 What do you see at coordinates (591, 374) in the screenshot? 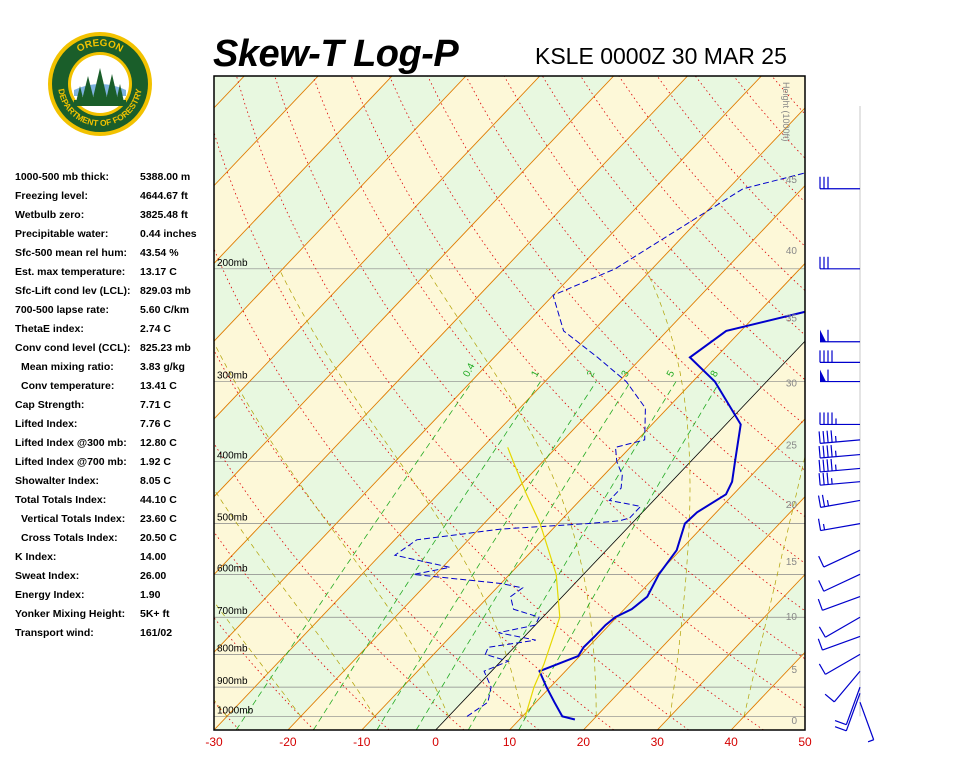
I see `mixing-ratio-label: 2` at bounding box center [591, 374].